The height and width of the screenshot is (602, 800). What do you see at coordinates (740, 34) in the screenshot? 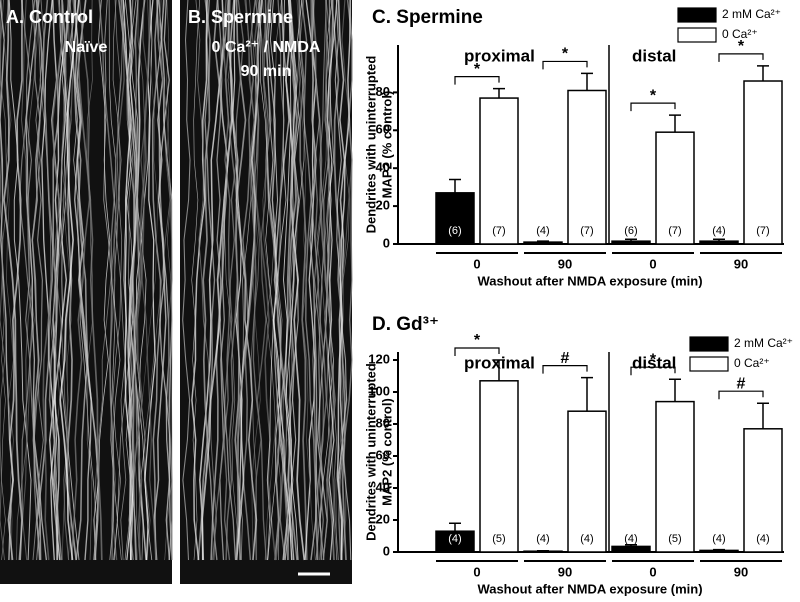
I see `legend-label: 0 Ca²⁺` at bounding box center [740, 34].